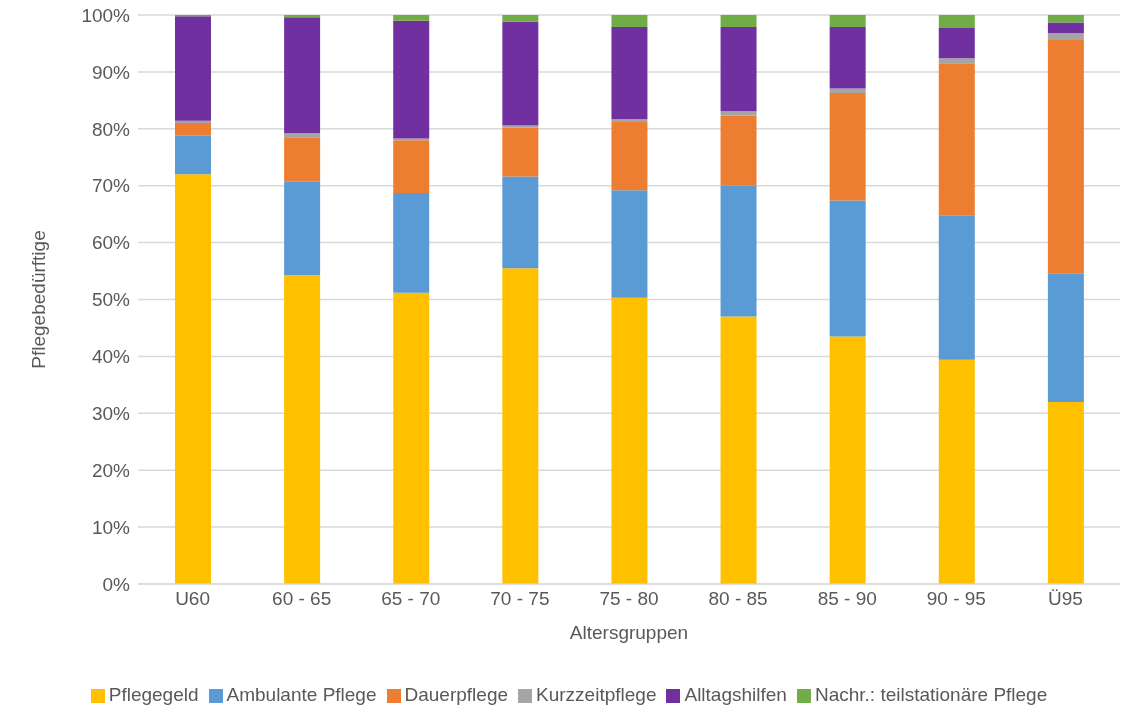 The height and width of the screenshot is (724, 1148). What do you see at coordinates (596, 694) in the screenshot?
I see `legend-label: Kurzzeitpflege` at bounding box center [596, 694].